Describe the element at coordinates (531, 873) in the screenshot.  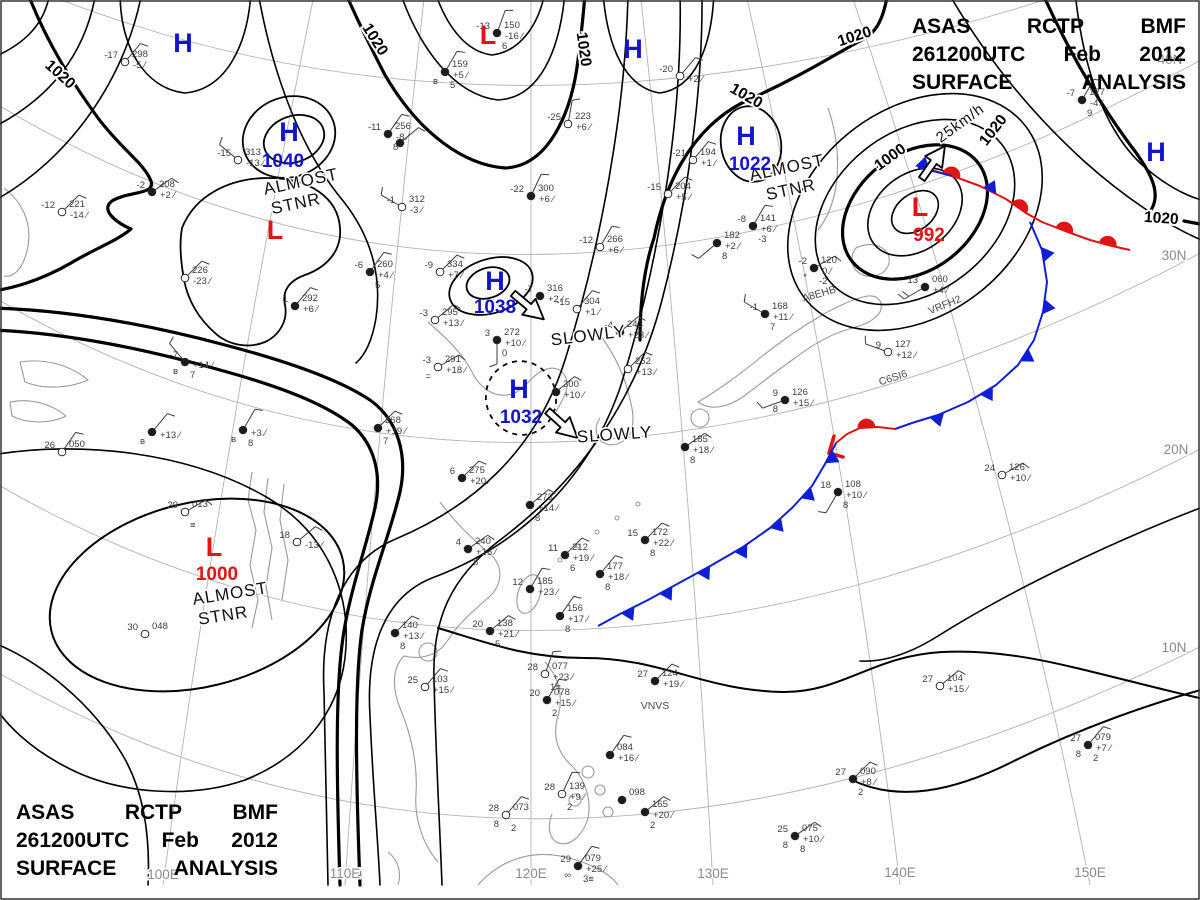
I see `longitude-label: 120E` at that location.